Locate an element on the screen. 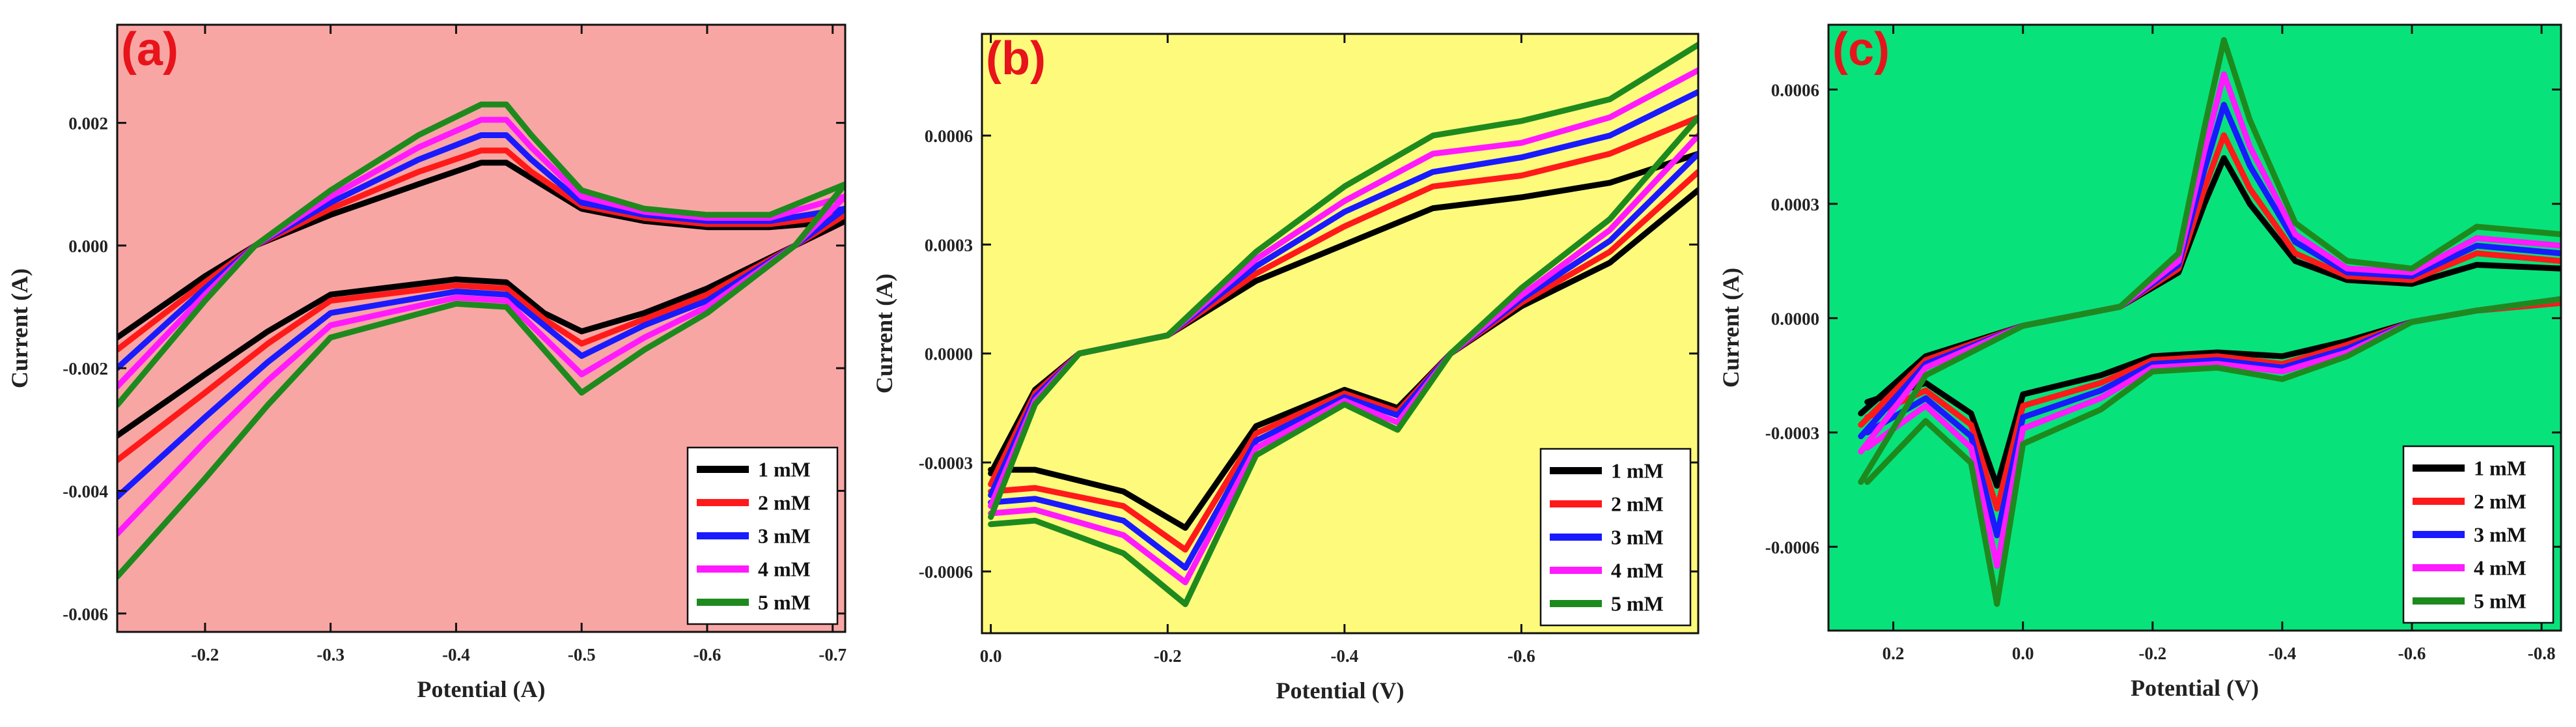 The height and width of the screenshot is (727, 2576). y-tick-label: 0.000 is located at coordinates (88, 246).